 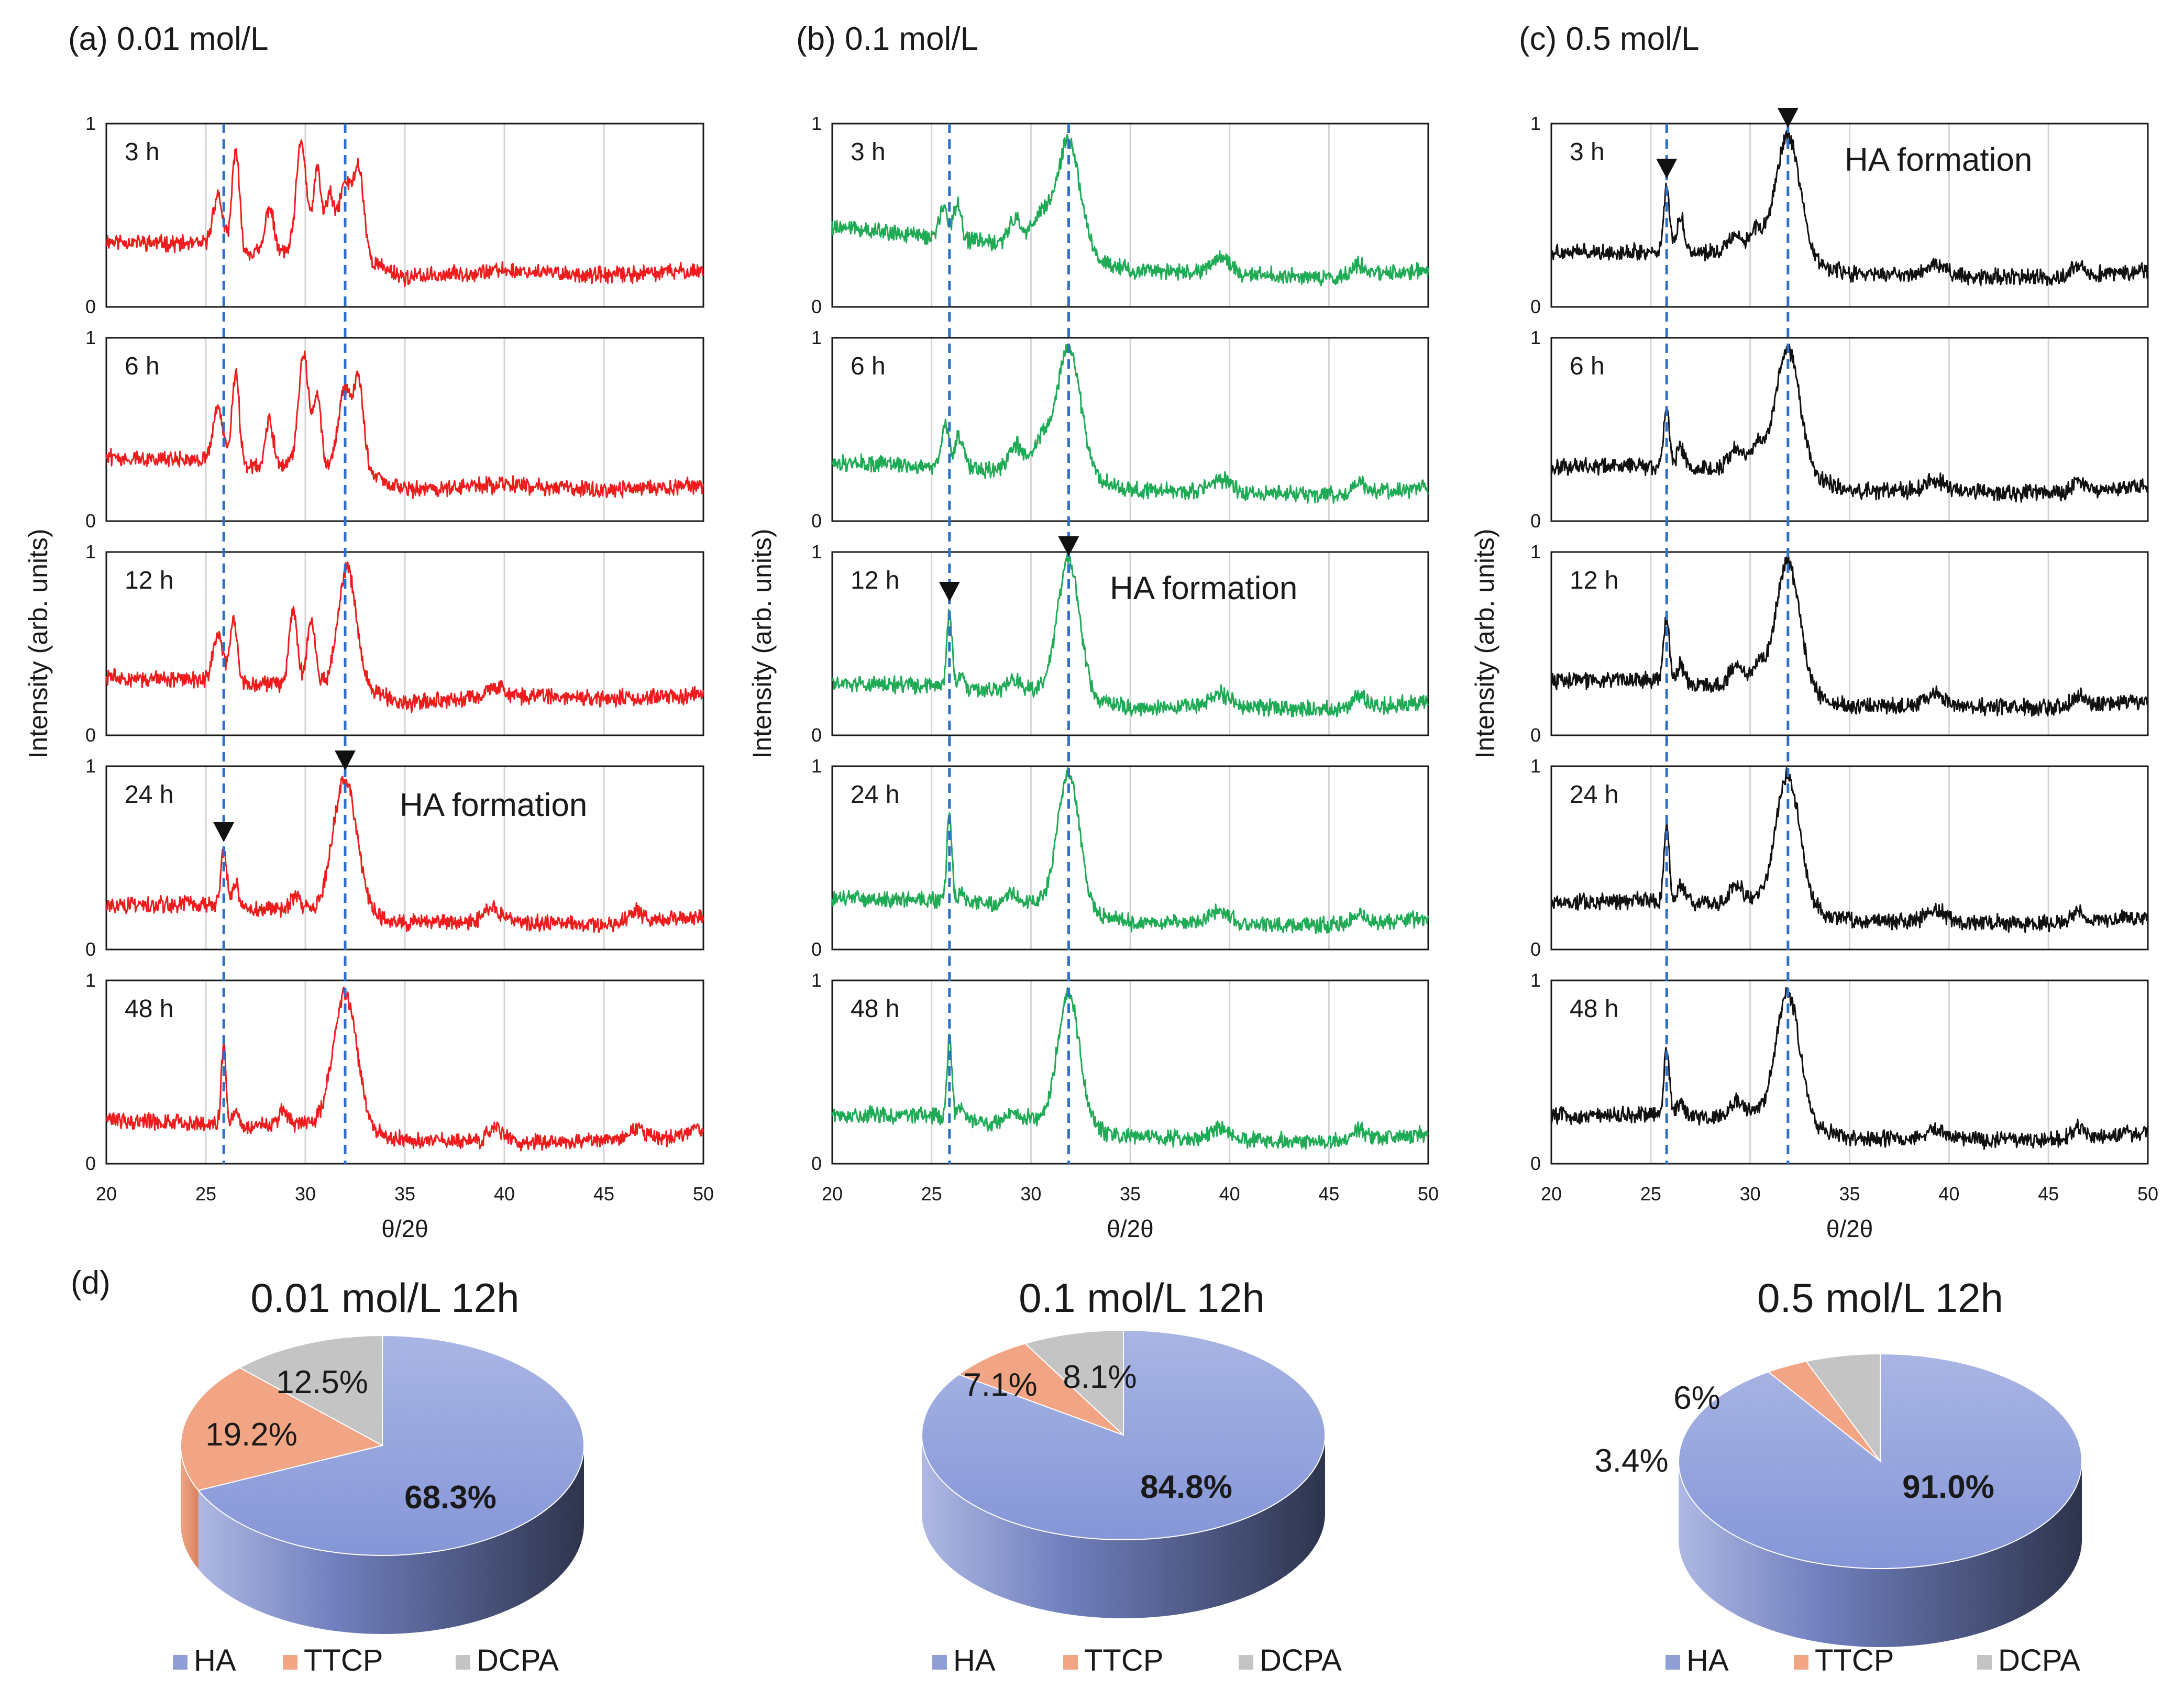 I want to click on pie-slice-ttcp, so click(x=1041, y=1389).